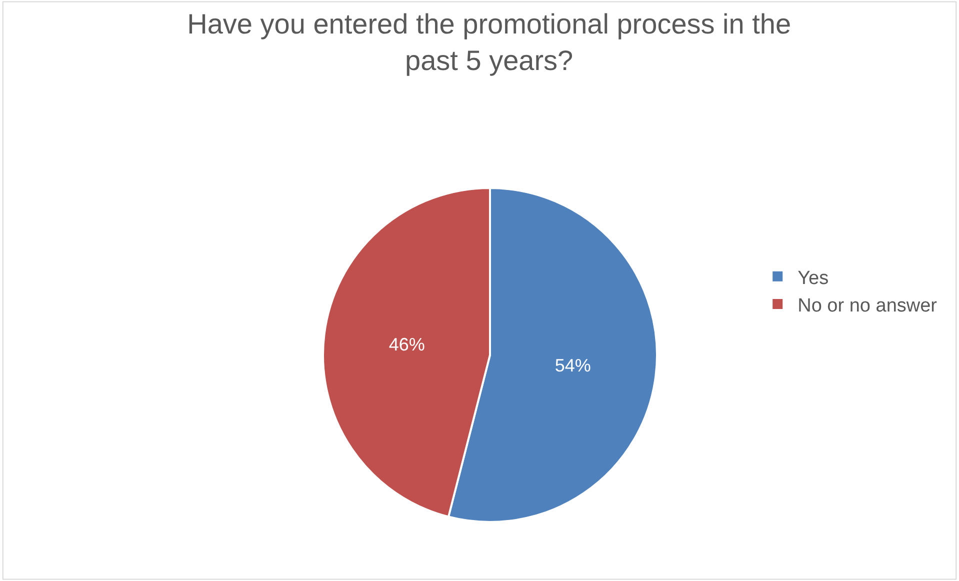 The height and width of the screenshot is (581, 959). Describe the element at coordinates (572, 365) in the screenshot. I see `data-label: 54%` at that location.